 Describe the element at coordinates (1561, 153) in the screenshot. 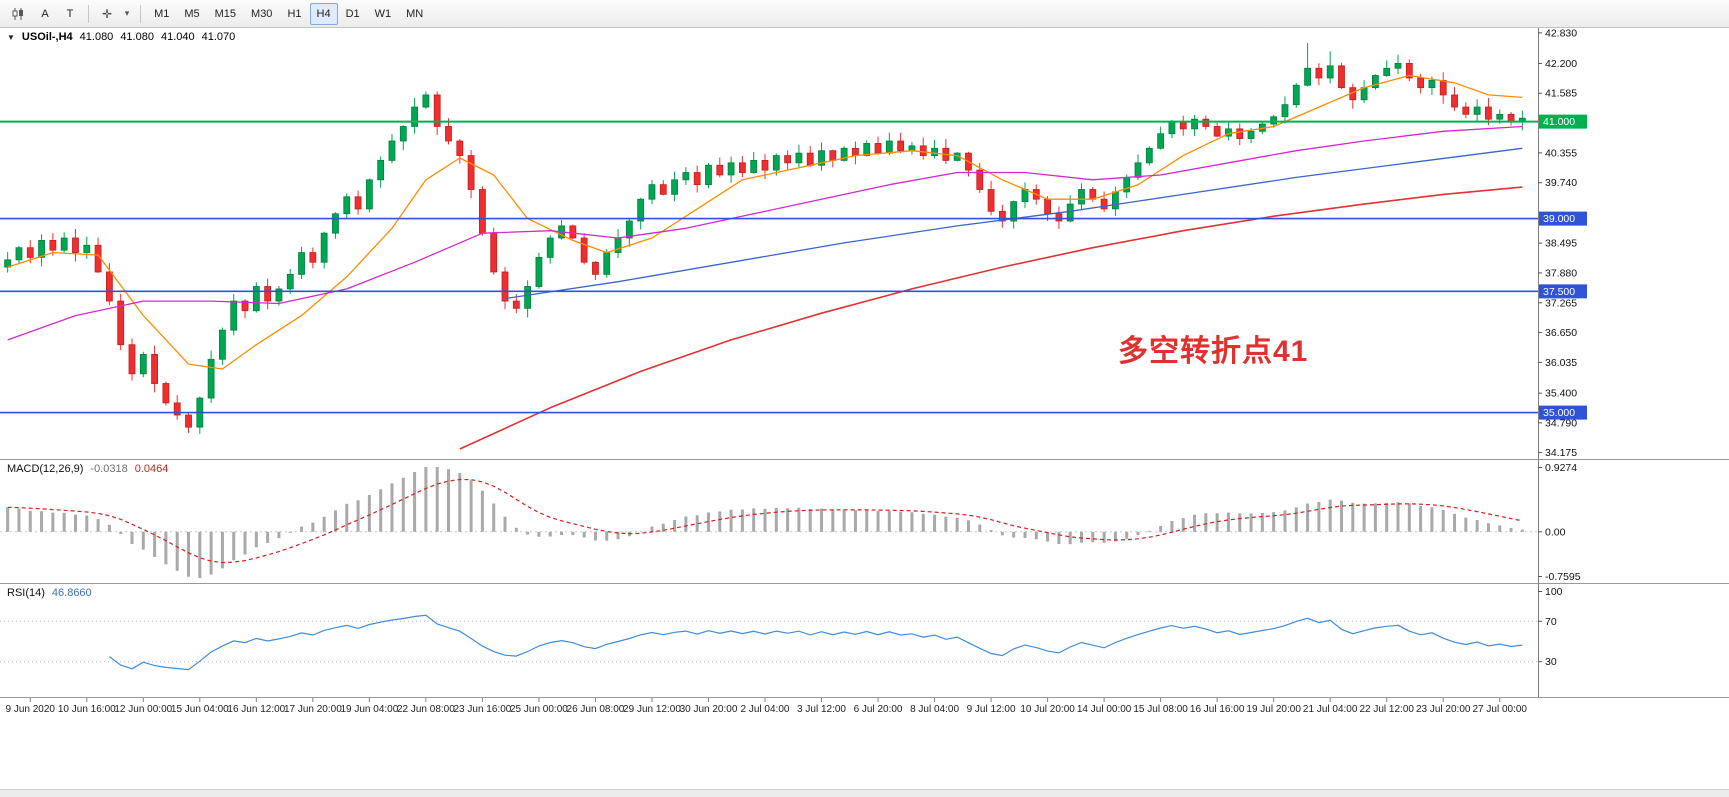

I see `price-axis-label: 40.355` at that location.